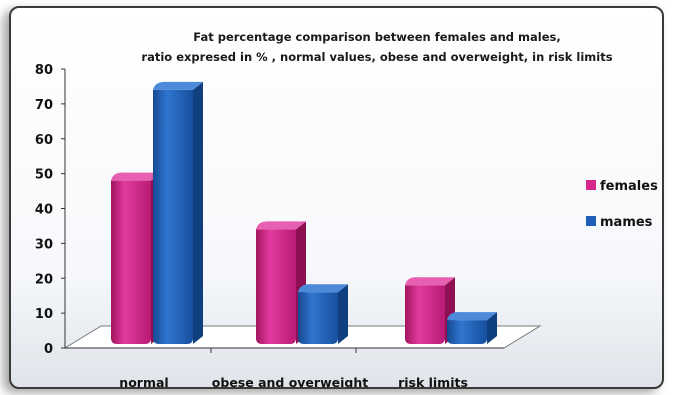 Image resolution: width=676 pixels, height=395 pixels. Describe the element at coordinates (472, 328) in the screenshot. I see `bar-mames-risk-limits` at that location.